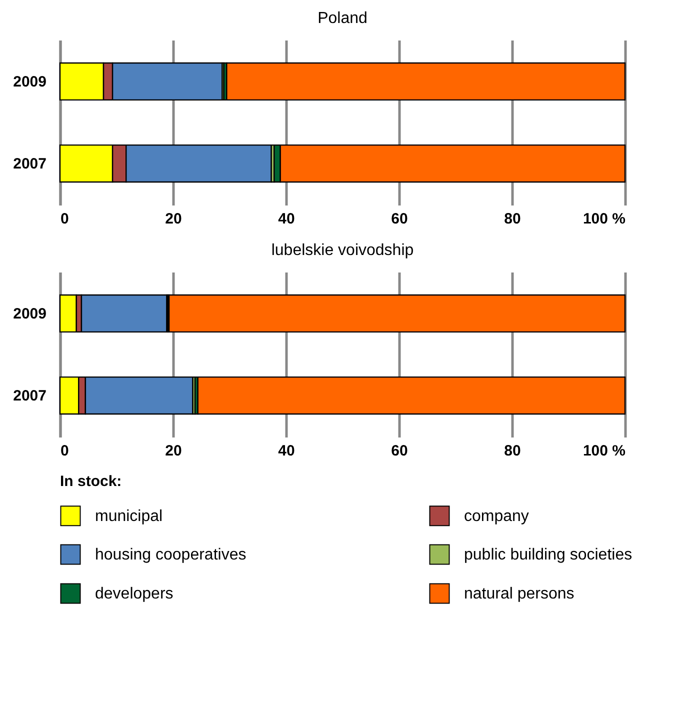 Image resolution: width=692 pixels, height=727 pixels. What do you see at coordinates (170, 555) in the screenshot?
I see `legend-label: housing cooperatives` at bounding box center [170, 555].